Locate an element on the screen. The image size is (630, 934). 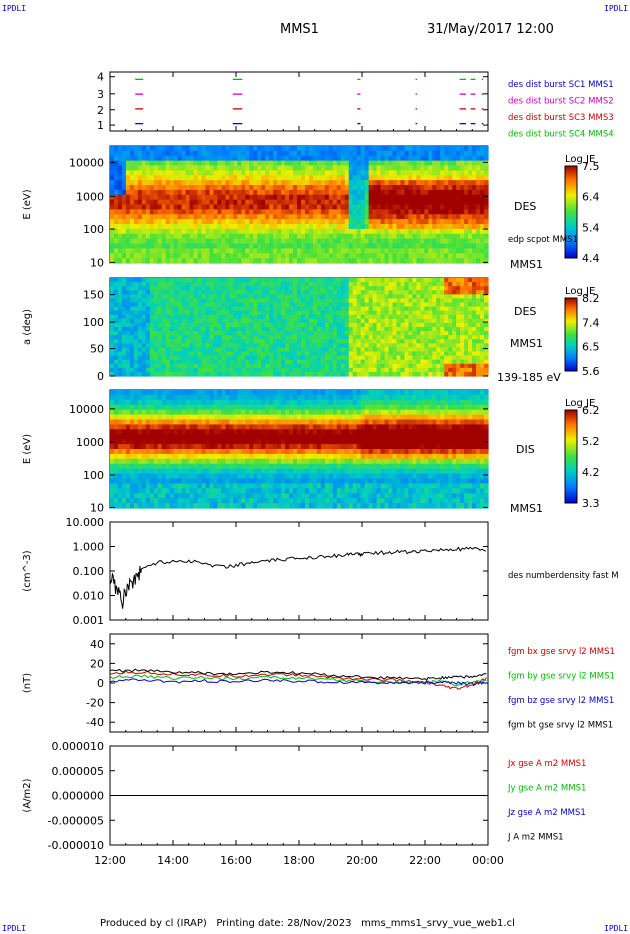
corner-label-top-right: IPDLI is located at coordinates (616, 8).